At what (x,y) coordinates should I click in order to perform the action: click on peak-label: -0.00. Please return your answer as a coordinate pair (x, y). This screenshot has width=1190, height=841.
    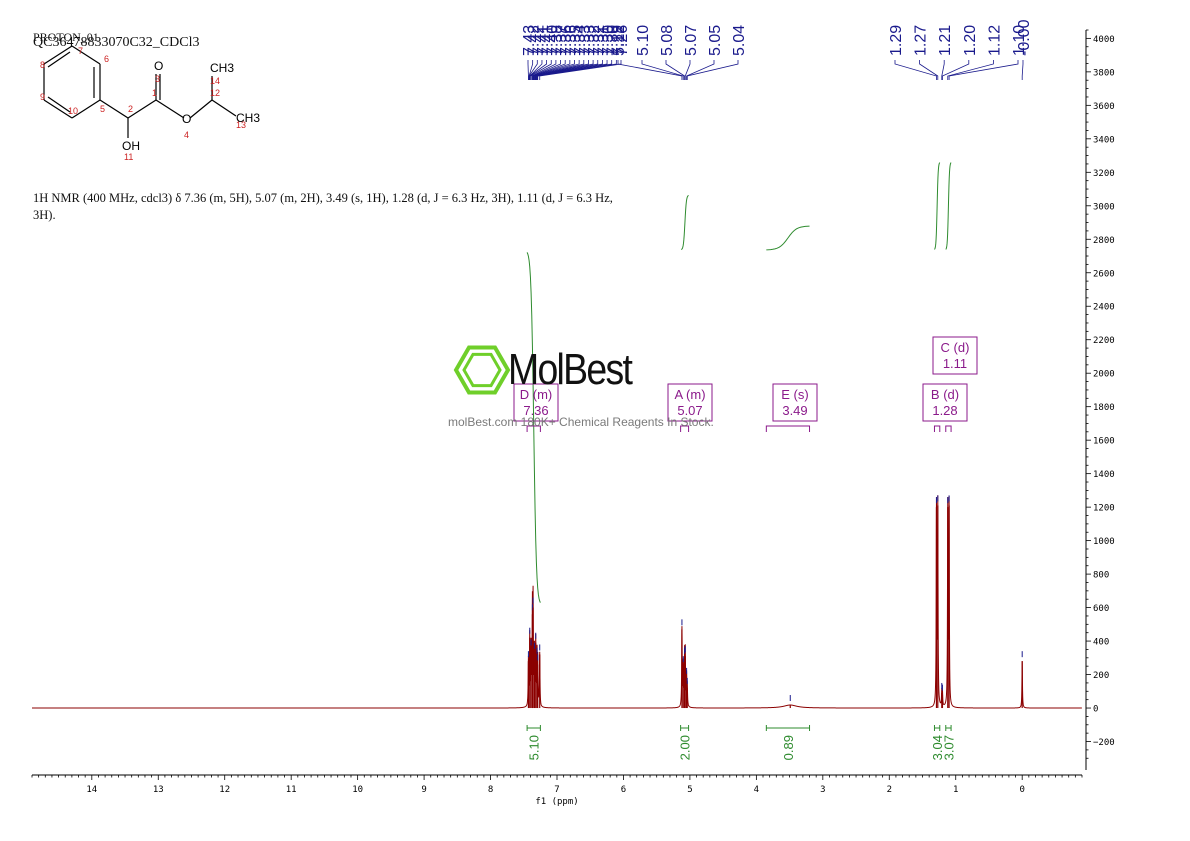
    Looking at the image, I should click on (1024, 37).